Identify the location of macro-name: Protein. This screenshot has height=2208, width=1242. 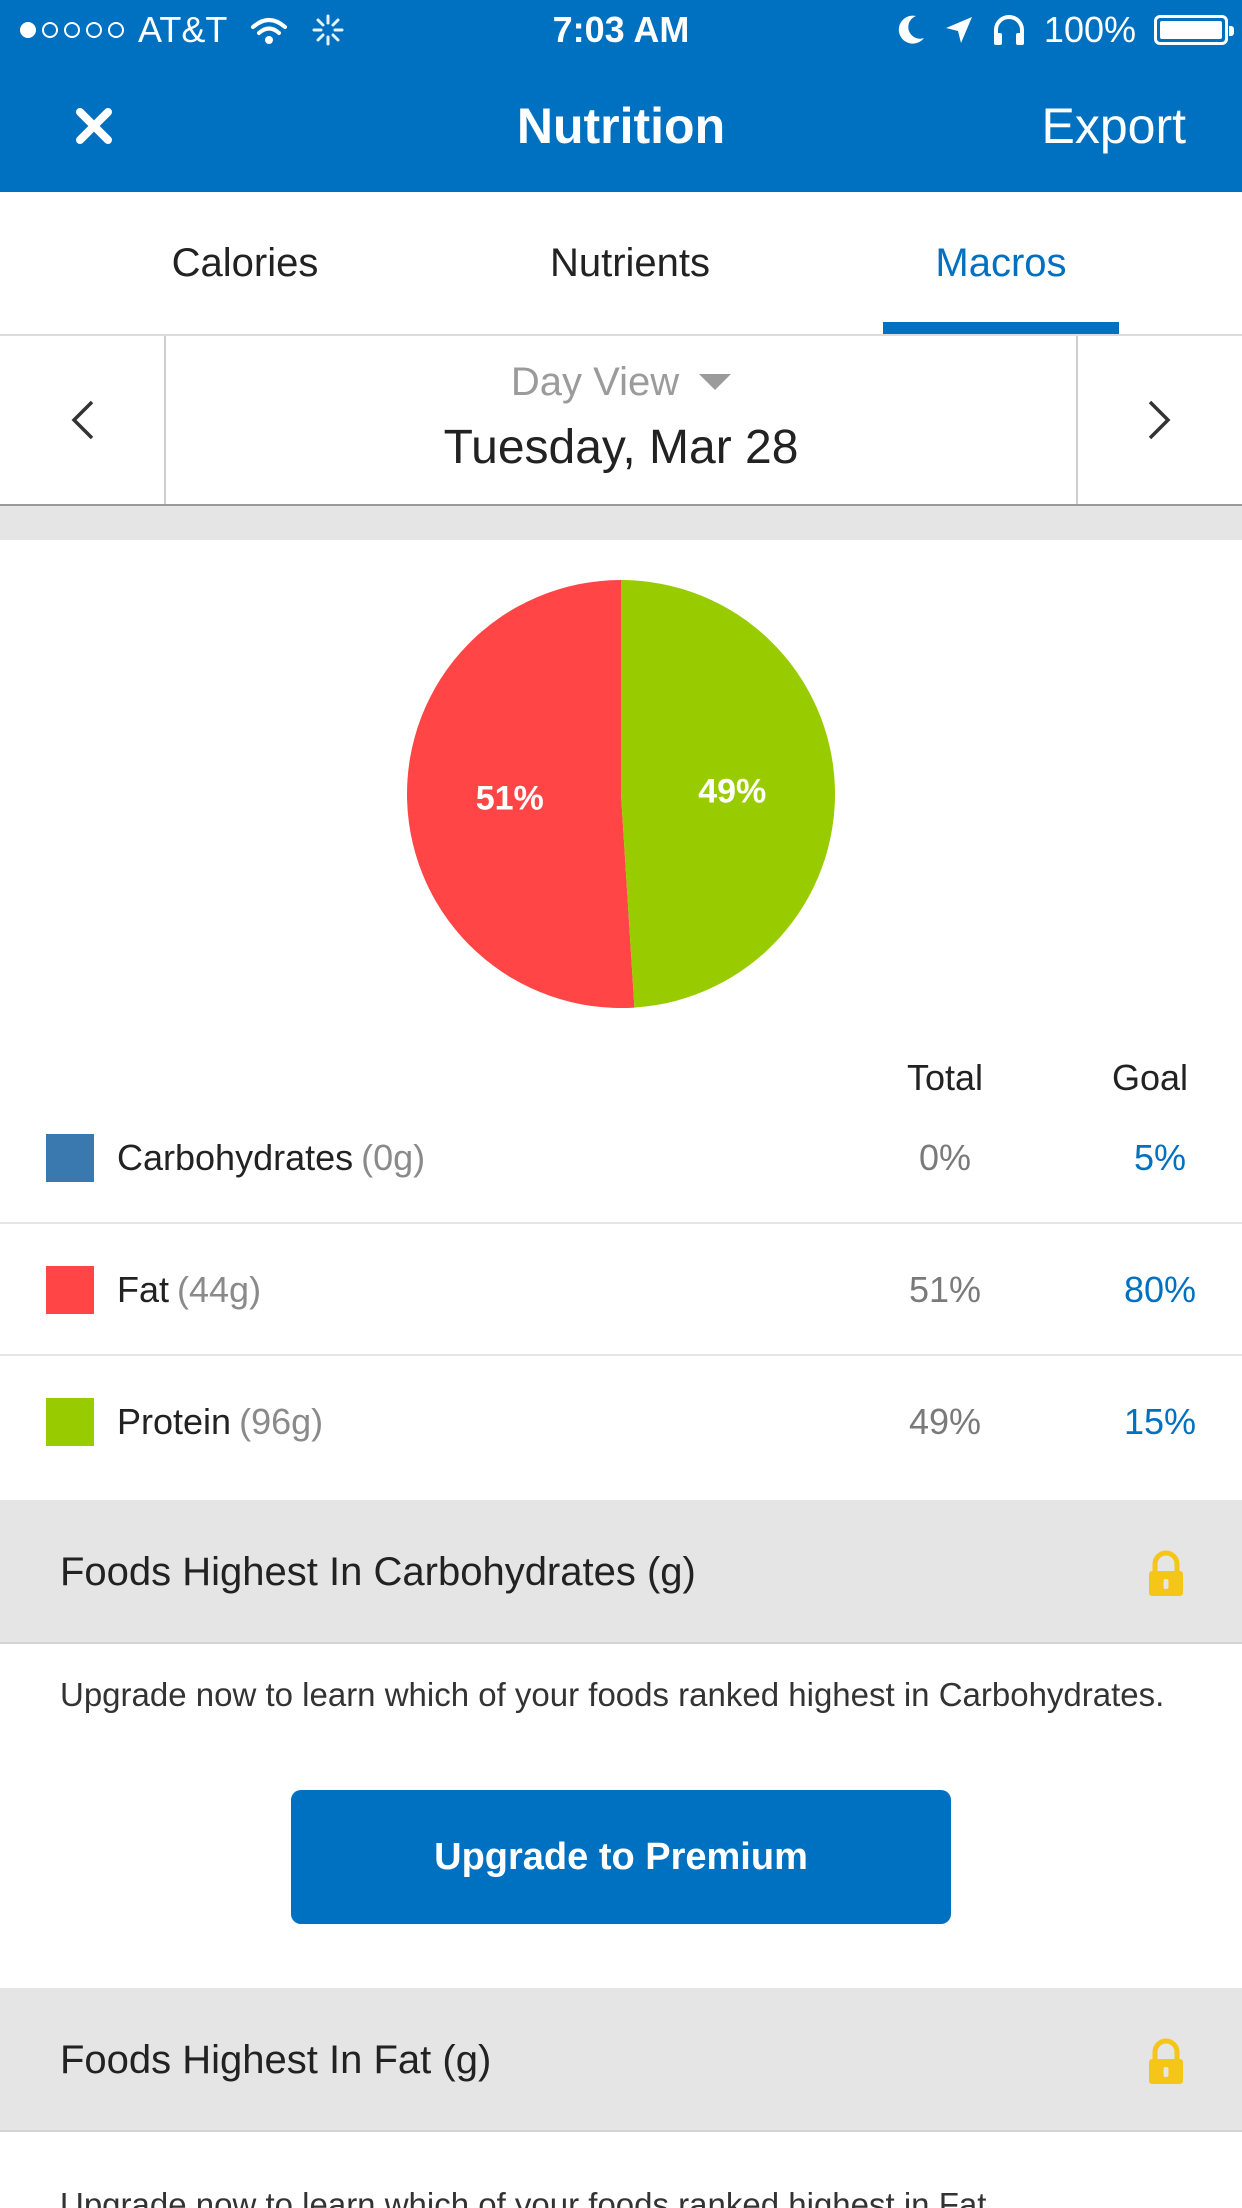
(174, 1421).